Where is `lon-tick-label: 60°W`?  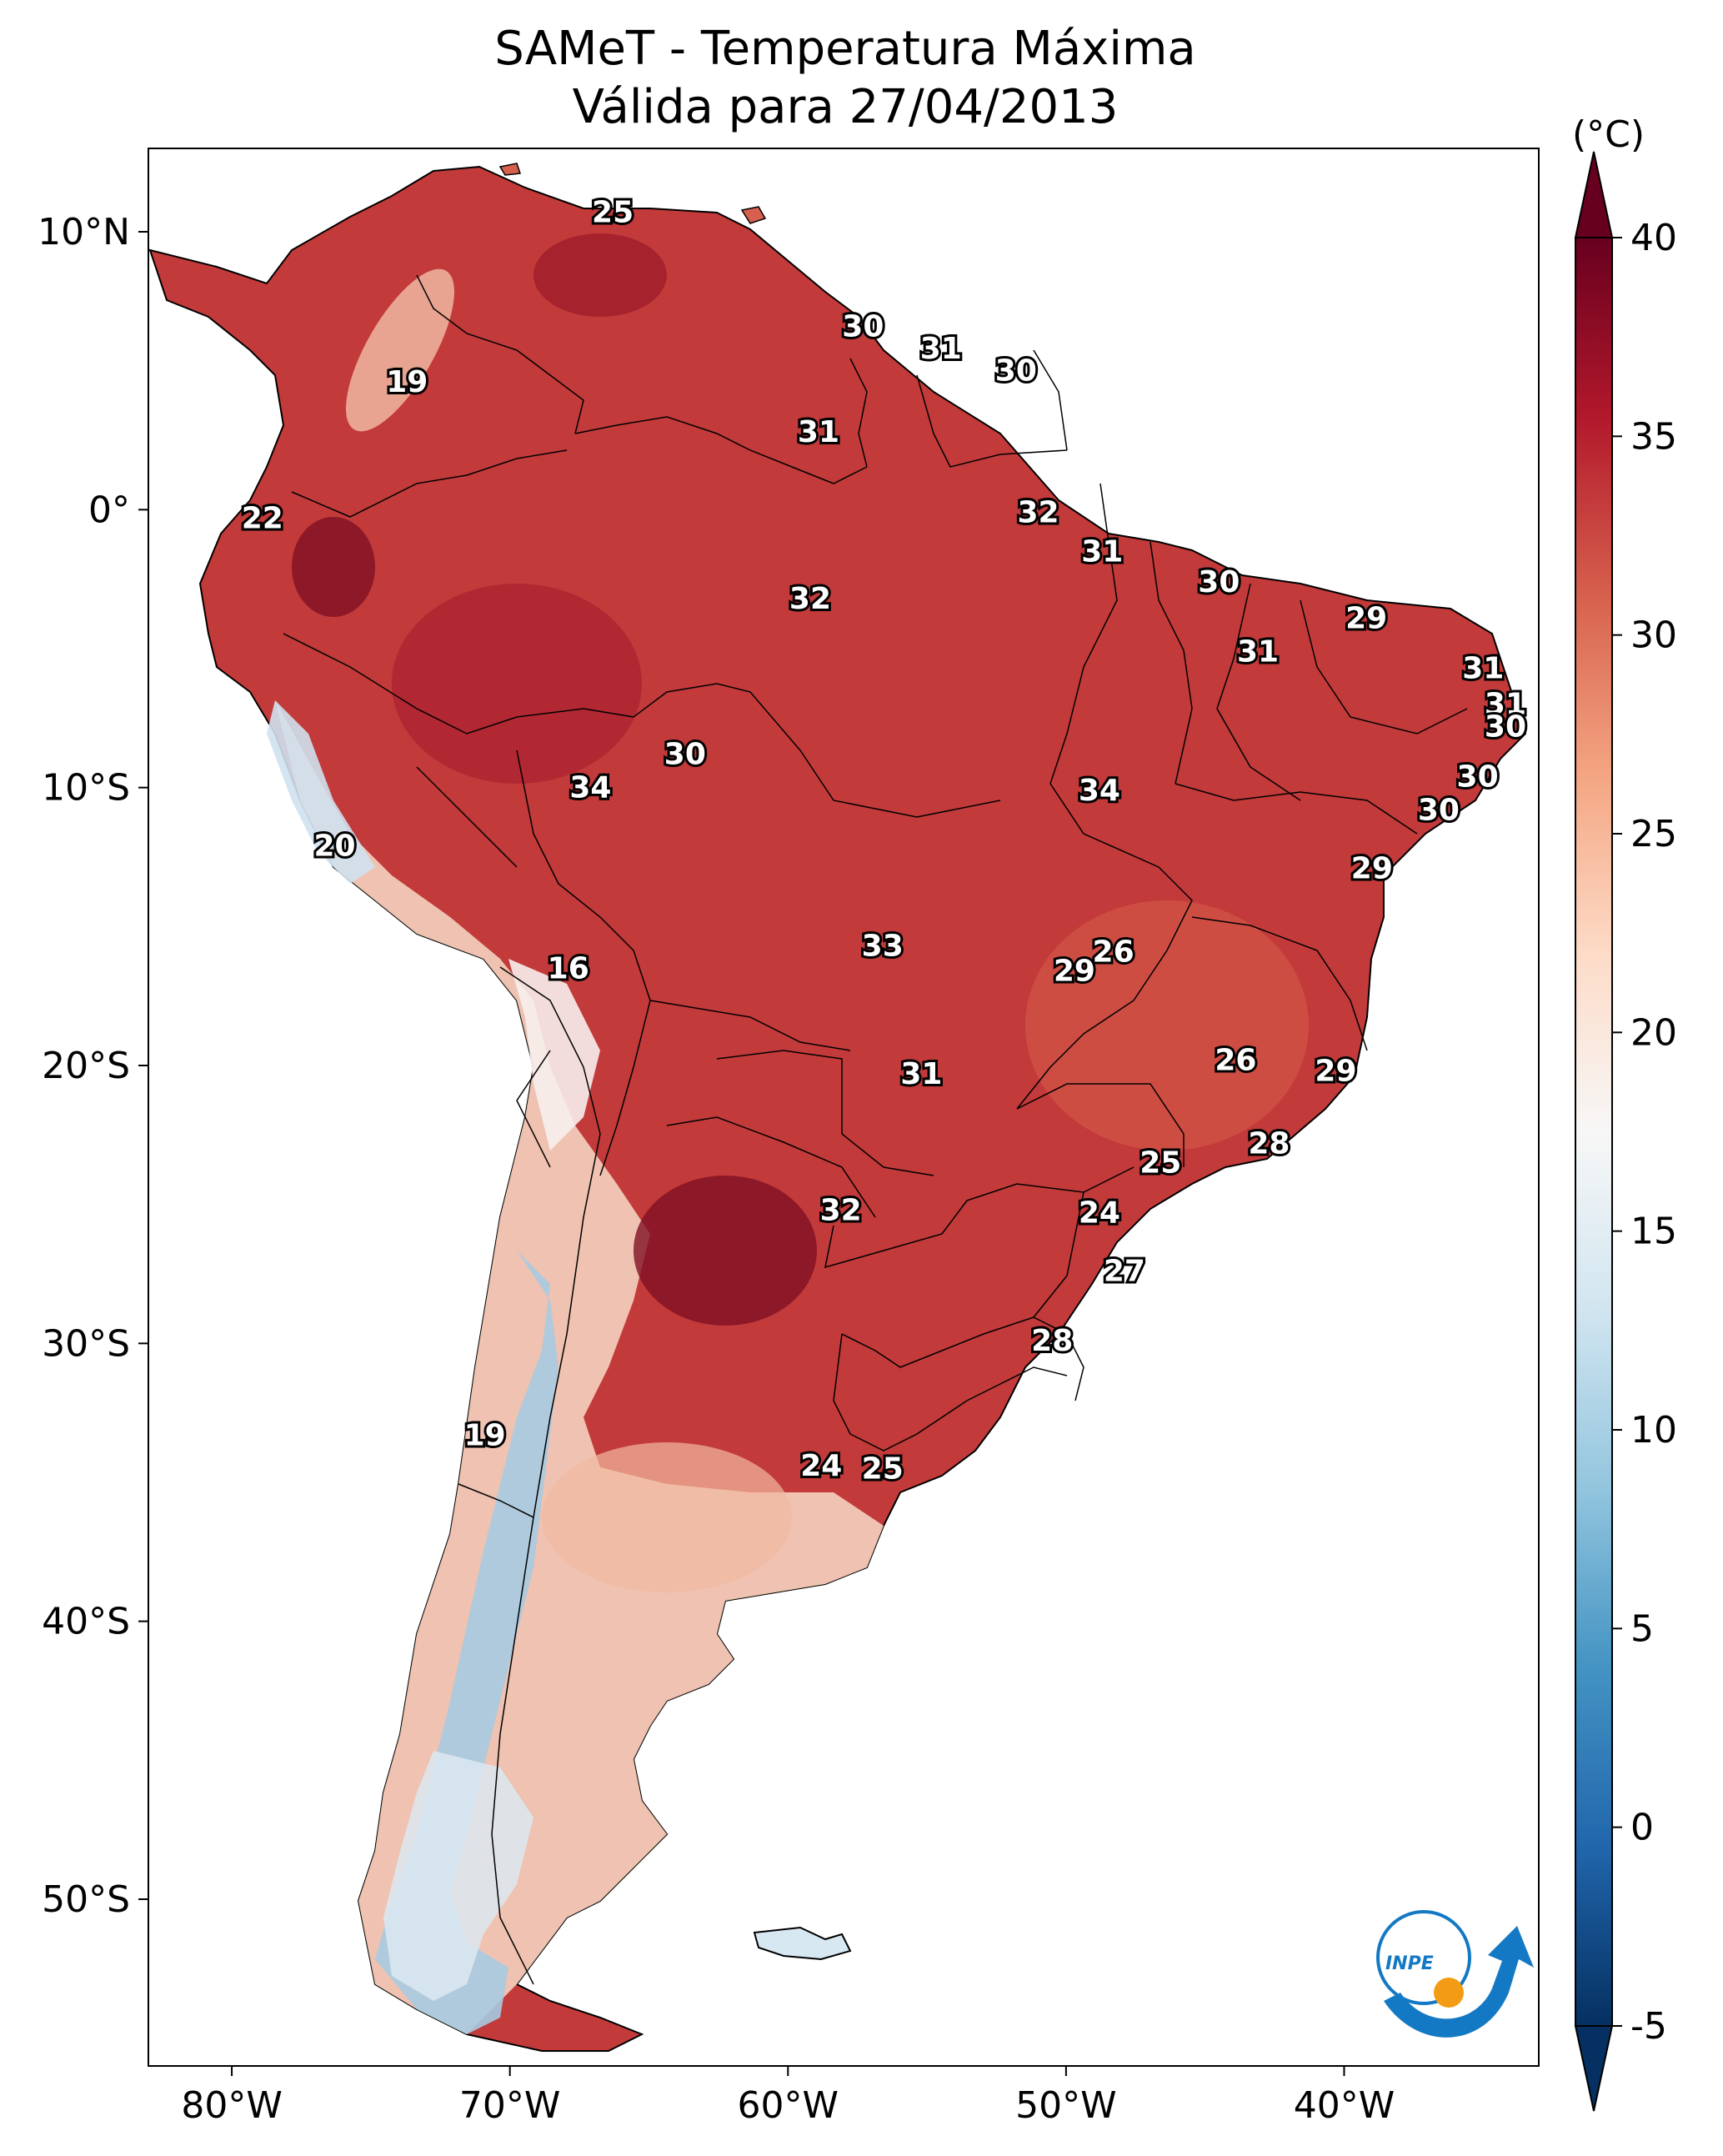 lon-tick-label: 60°W is located at coordinates (789, 2105).